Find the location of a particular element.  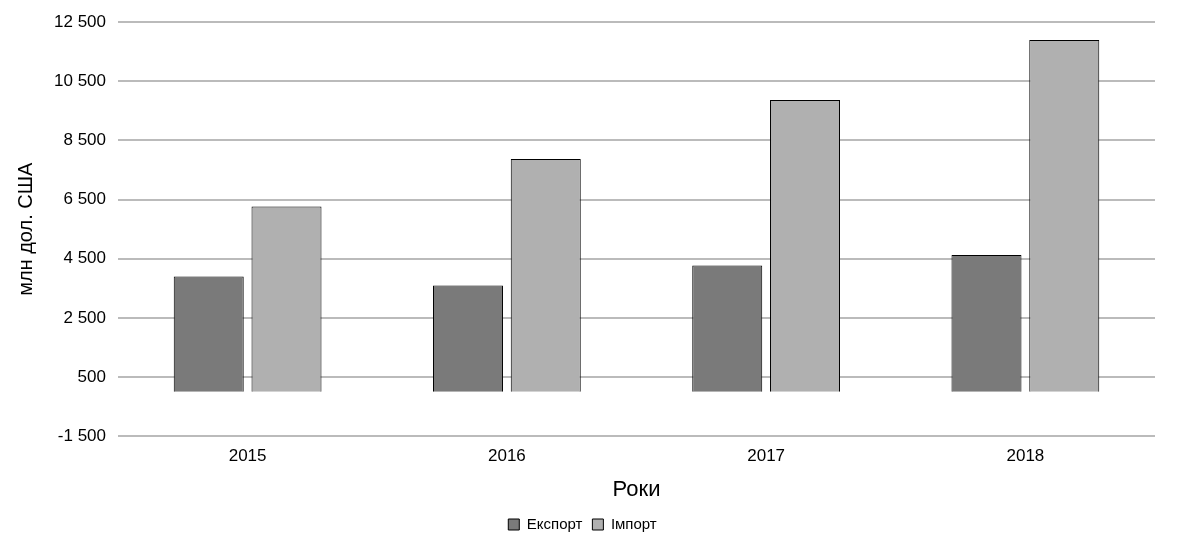

y-tick-label: 6 500 is located at coordinates (84, 199).